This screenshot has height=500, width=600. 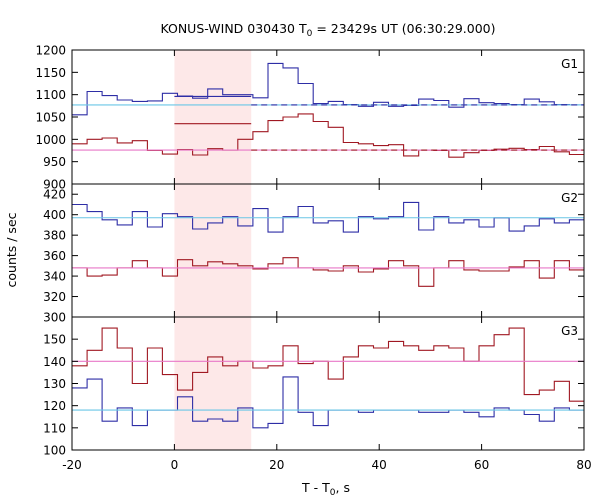 I want to click on panel-G3-ytick-label: 150, so click(x=54, y=340).